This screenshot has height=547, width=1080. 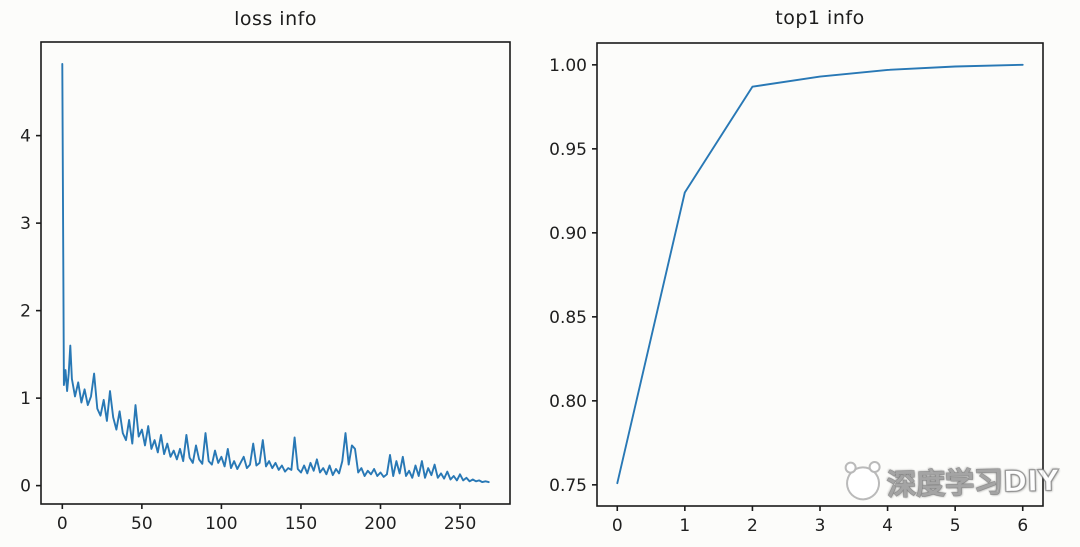 What do you see at coordinates (820, 18) in the screenshot?
I see `top1-chart-title: top1 info` at bounding box center [820, 18].